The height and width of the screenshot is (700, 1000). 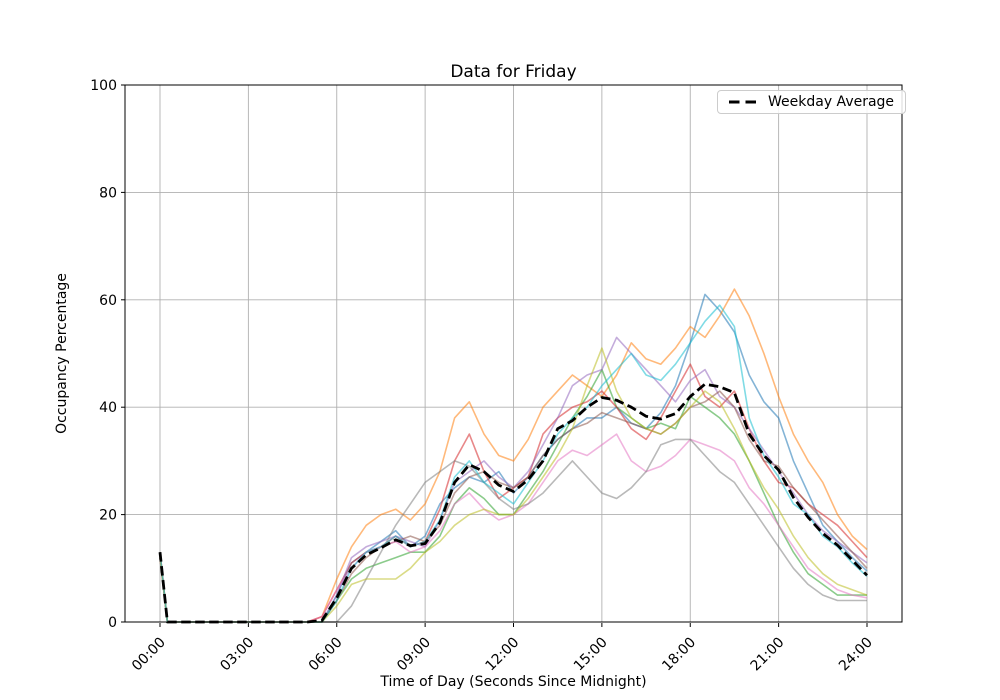 I want to click on x-axis-label: Time of Day (Seconds Since Midnight), so click(x=512, y=682).